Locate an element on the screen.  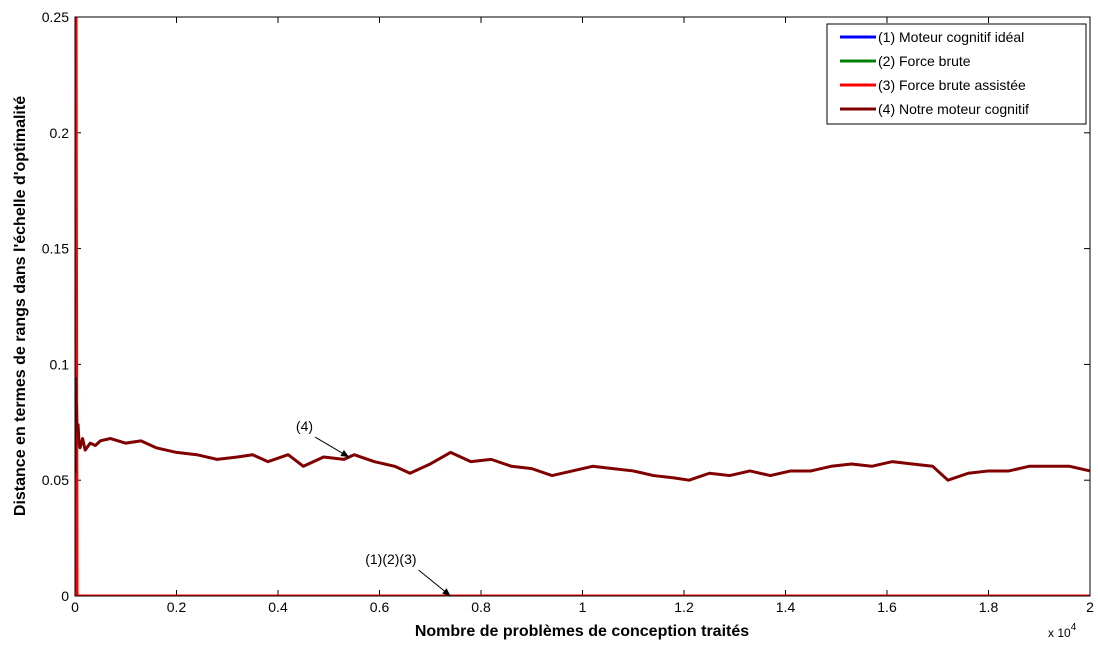
legend-label: (3) Force brute assistée is located at coordinates (952, 85).